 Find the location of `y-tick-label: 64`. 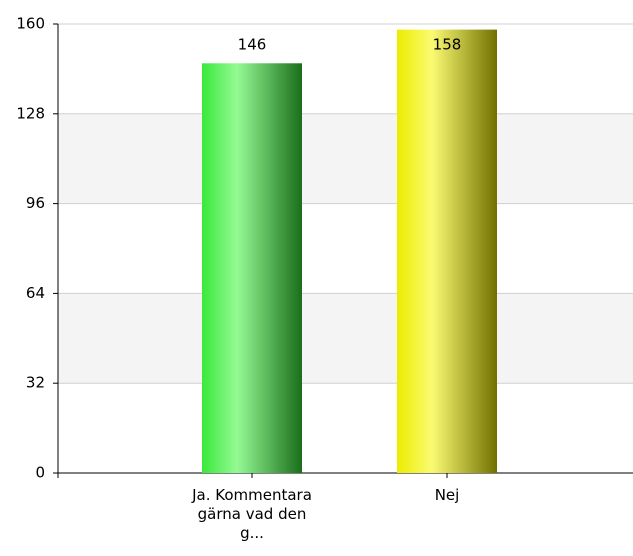

y-tick-label: 64 is located at coordinates (35, 293).